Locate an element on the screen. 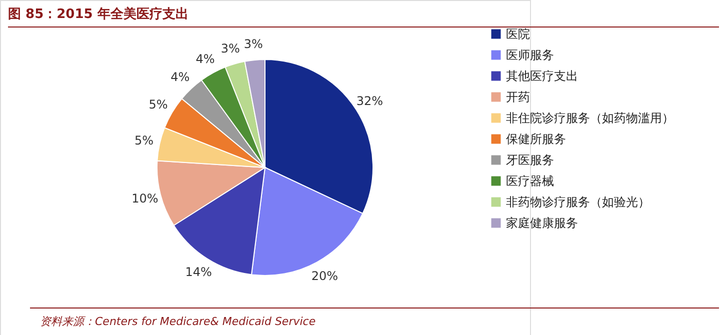 This screenshot has height=335, width=727. legend-label: 保健所服务 is located at coordinates (536, 139).